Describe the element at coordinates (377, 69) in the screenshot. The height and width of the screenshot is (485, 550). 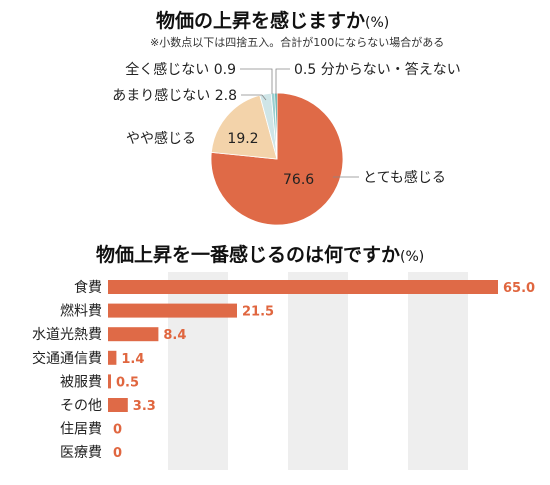
I see `pie-slice-label: 0.5 分からない・答えない` at that location.